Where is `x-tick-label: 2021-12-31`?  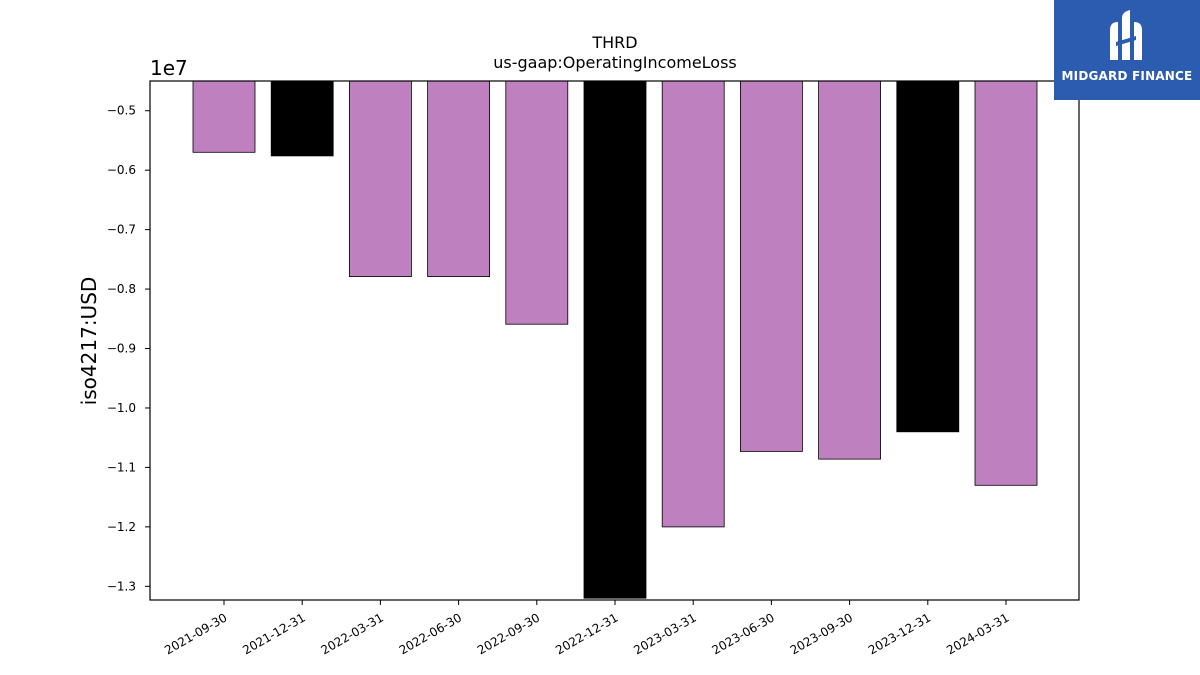 x-tick-label: 2021-12-31 is located at coordinates (273, 633).